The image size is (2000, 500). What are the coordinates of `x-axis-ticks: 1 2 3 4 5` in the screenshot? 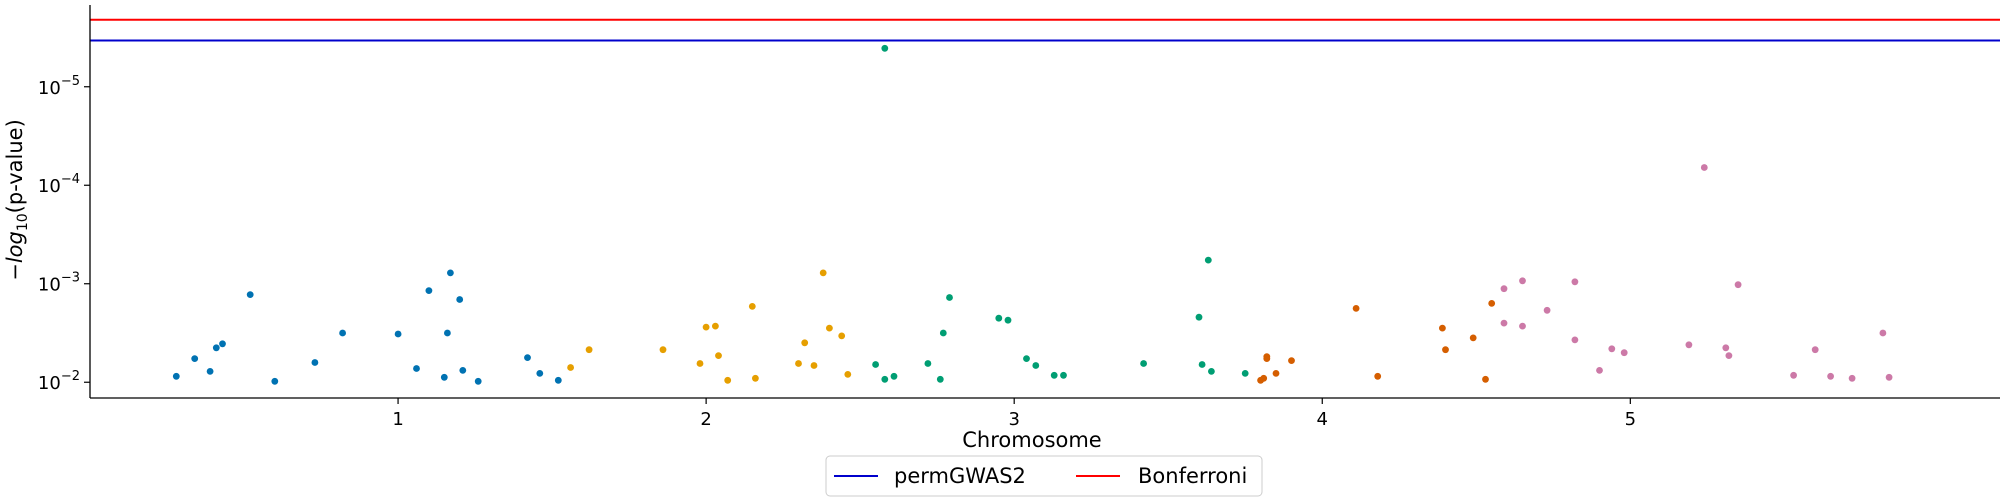 It's located at (1014, 414).